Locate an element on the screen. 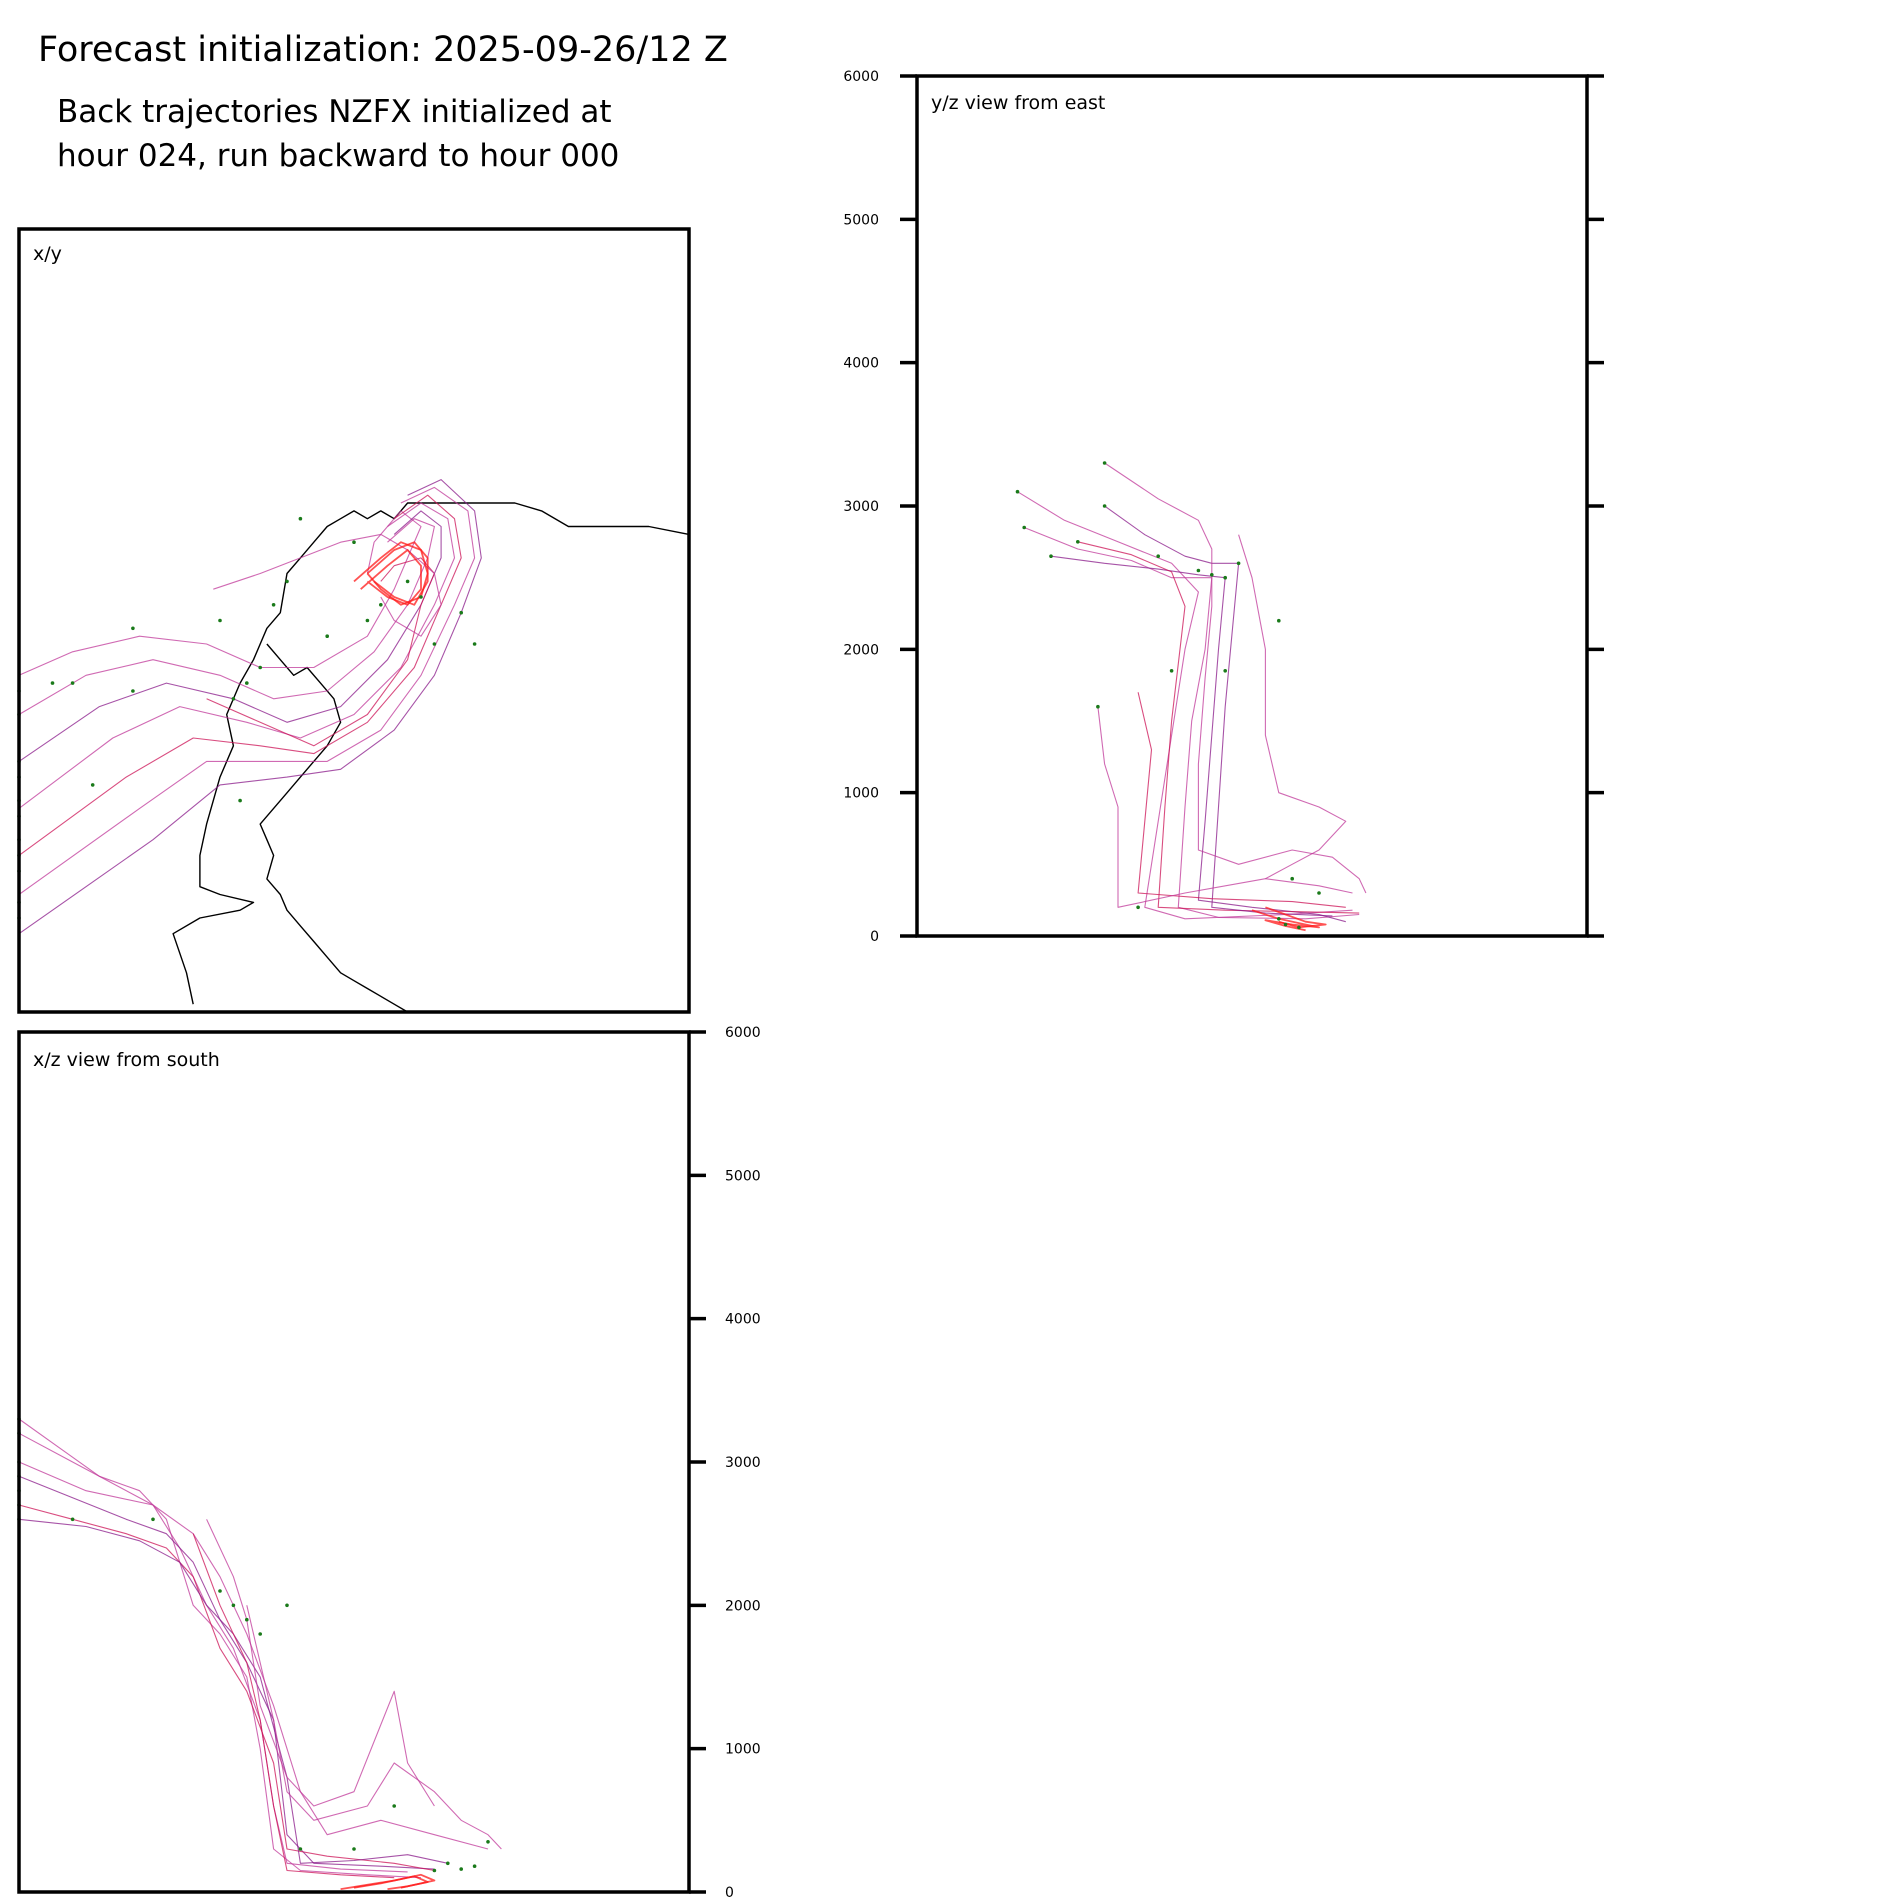 The height and width of the screenshot is (1900, 1900). panel-label-xz: x/z view from south is located at coordinates (126, 1060).